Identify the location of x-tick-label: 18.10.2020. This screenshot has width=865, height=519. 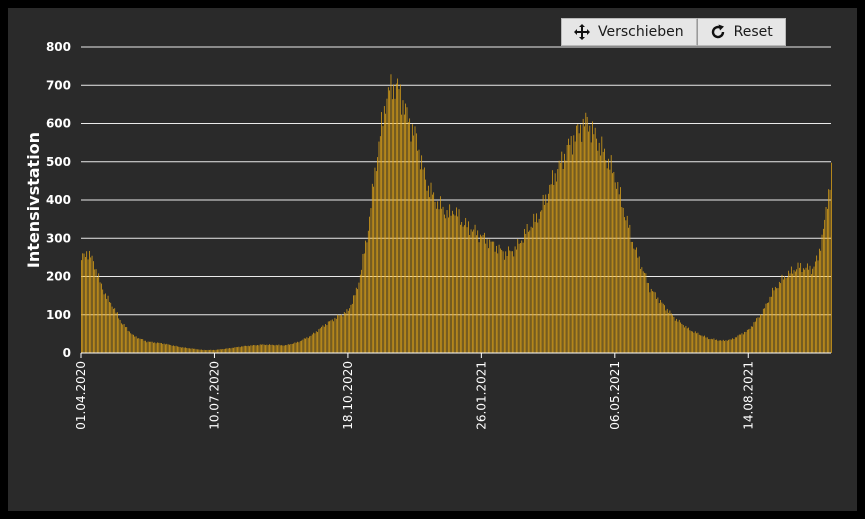
(348, 395).